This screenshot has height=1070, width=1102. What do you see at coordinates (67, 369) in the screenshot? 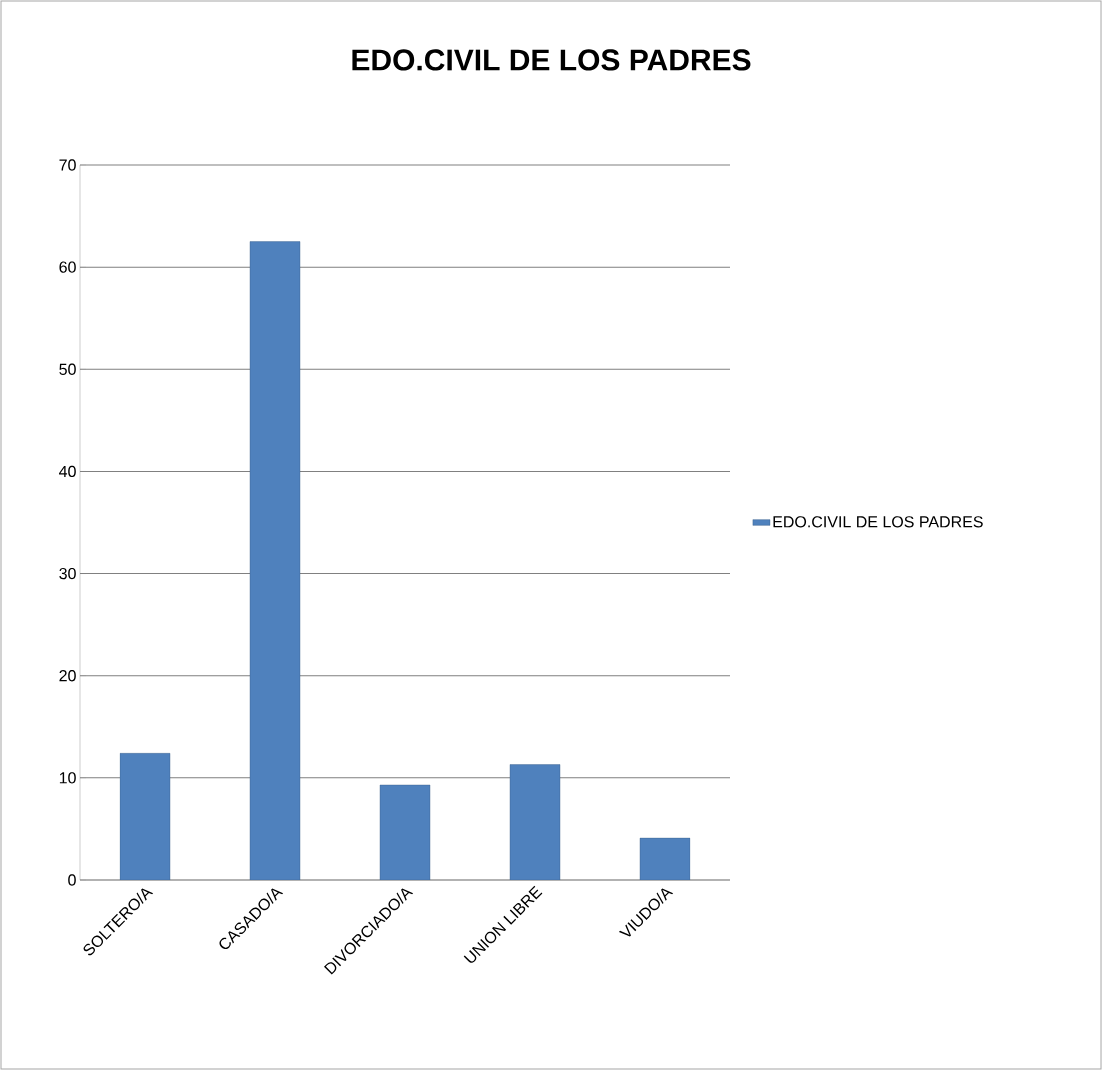
I see `y-tick-label: 50` at bounding box center [67, 369].